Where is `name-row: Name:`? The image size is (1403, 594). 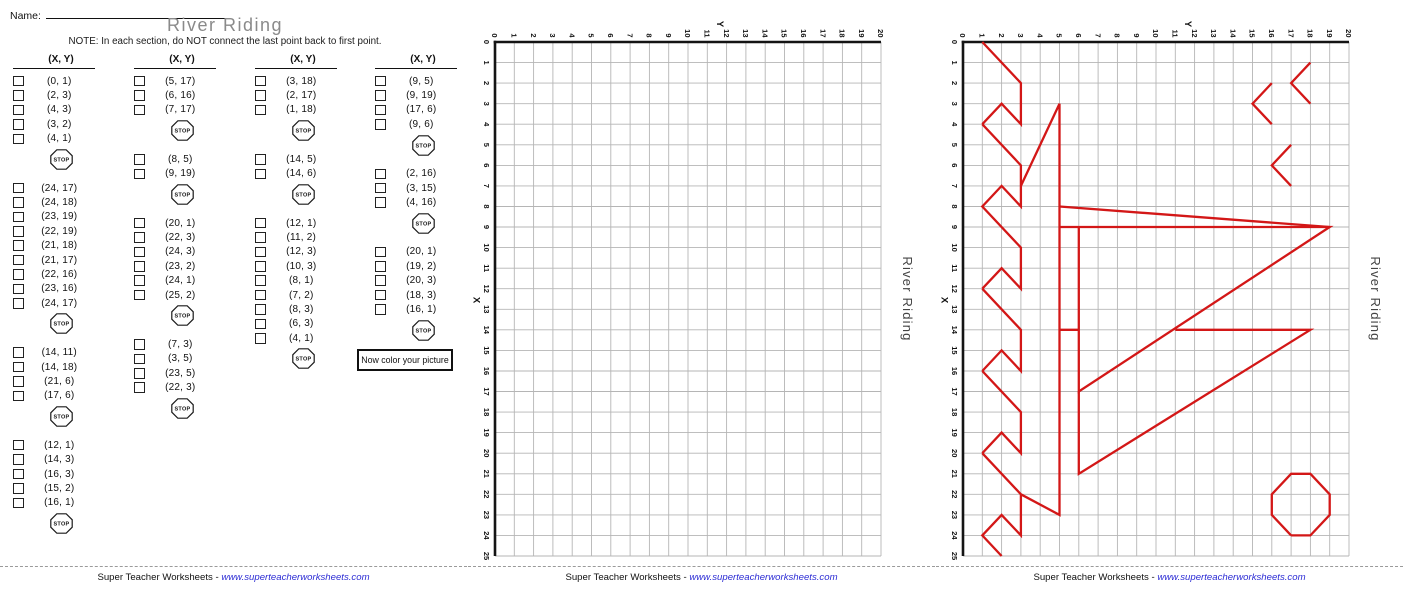 name-row: Name: is located at coordinates (118, 14).